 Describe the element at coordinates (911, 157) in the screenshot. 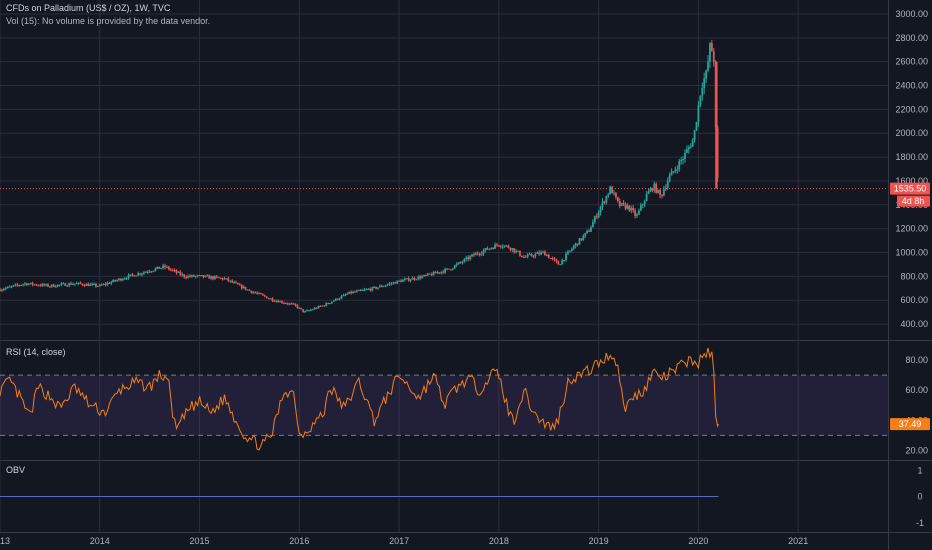

I see `price-tick-label: 1800.00` at that location.